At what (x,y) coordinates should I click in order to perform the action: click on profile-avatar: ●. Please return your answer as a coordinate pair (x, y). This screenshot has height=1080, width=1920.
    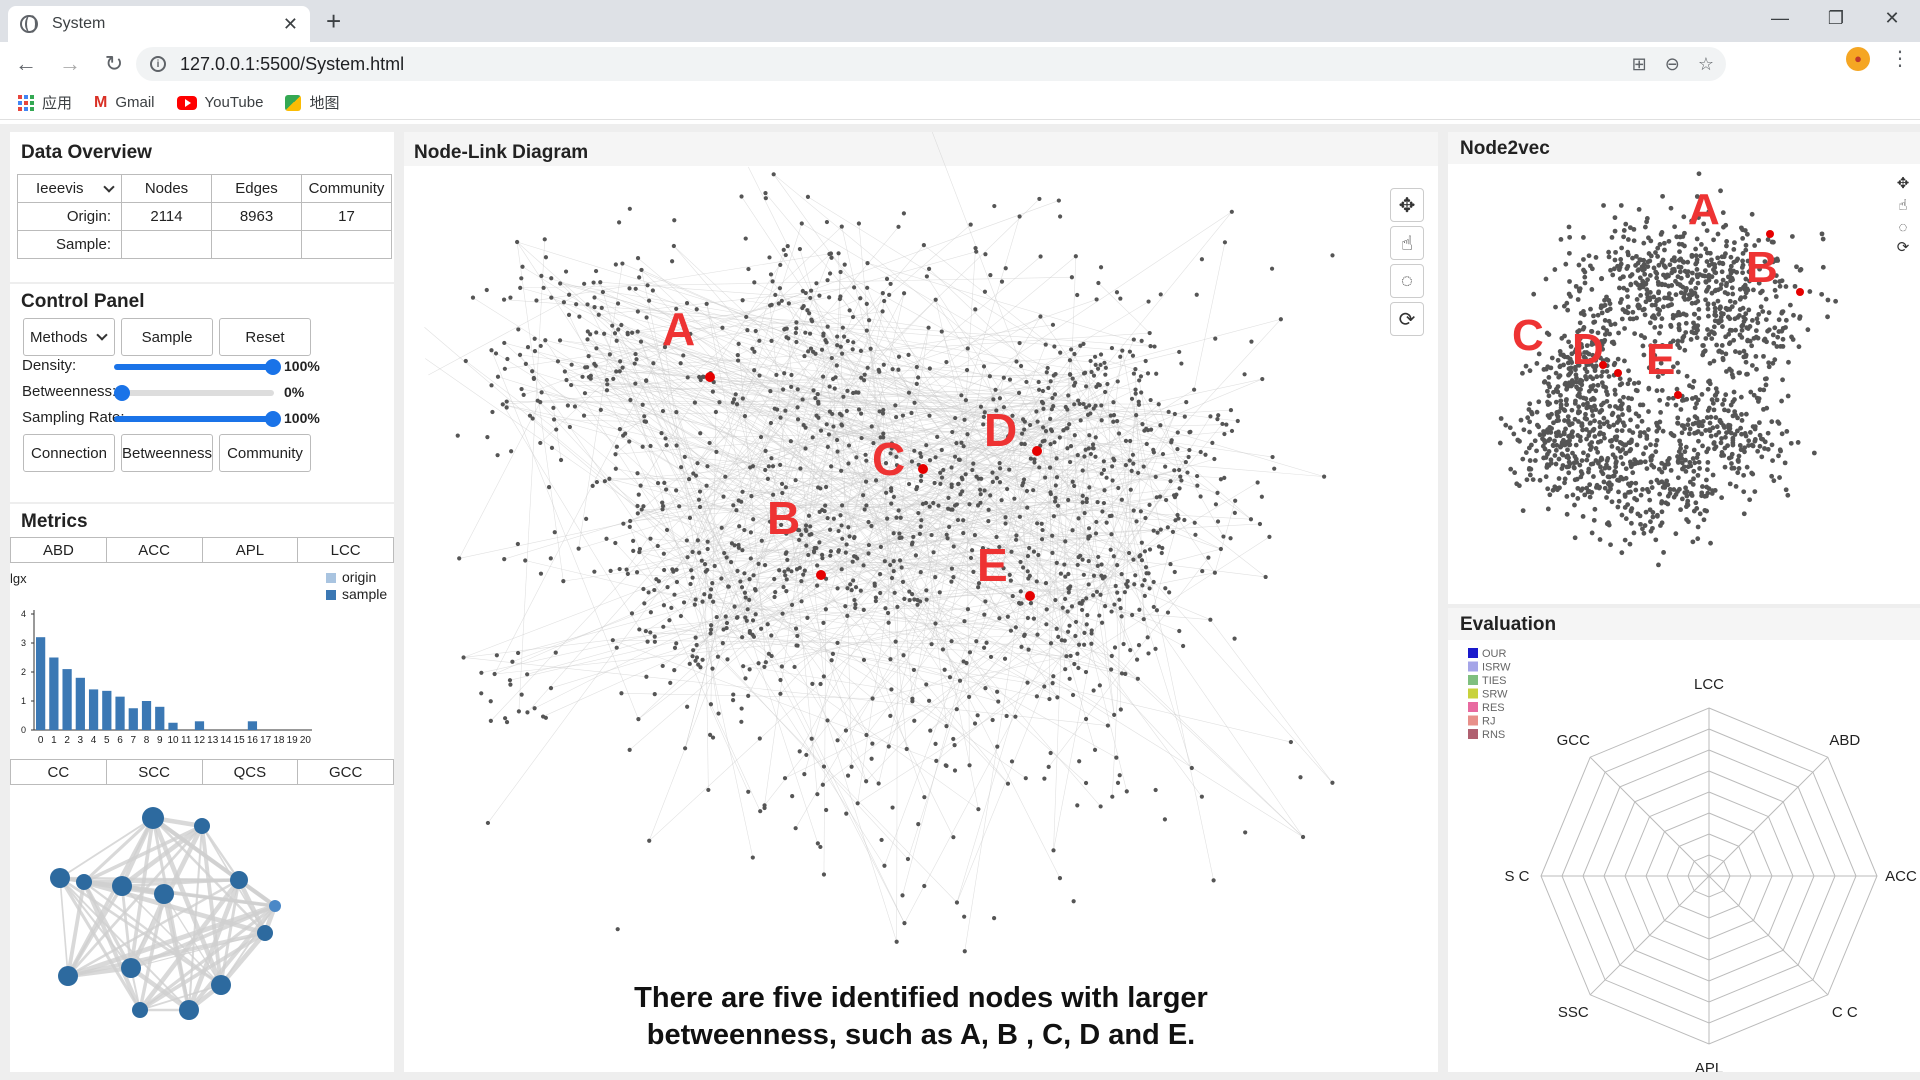
    Looking at the image, I should click on (1858, 58).